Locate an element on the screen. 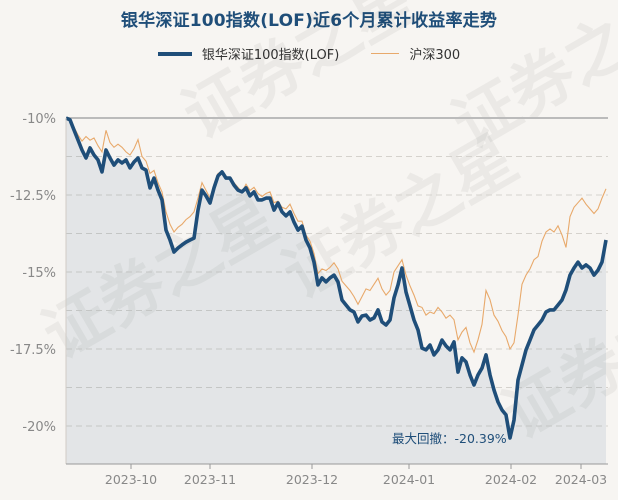 This screenshot has width=618, height=500. legend-label-index: 沪深300 is located at coordinates (435, 55).